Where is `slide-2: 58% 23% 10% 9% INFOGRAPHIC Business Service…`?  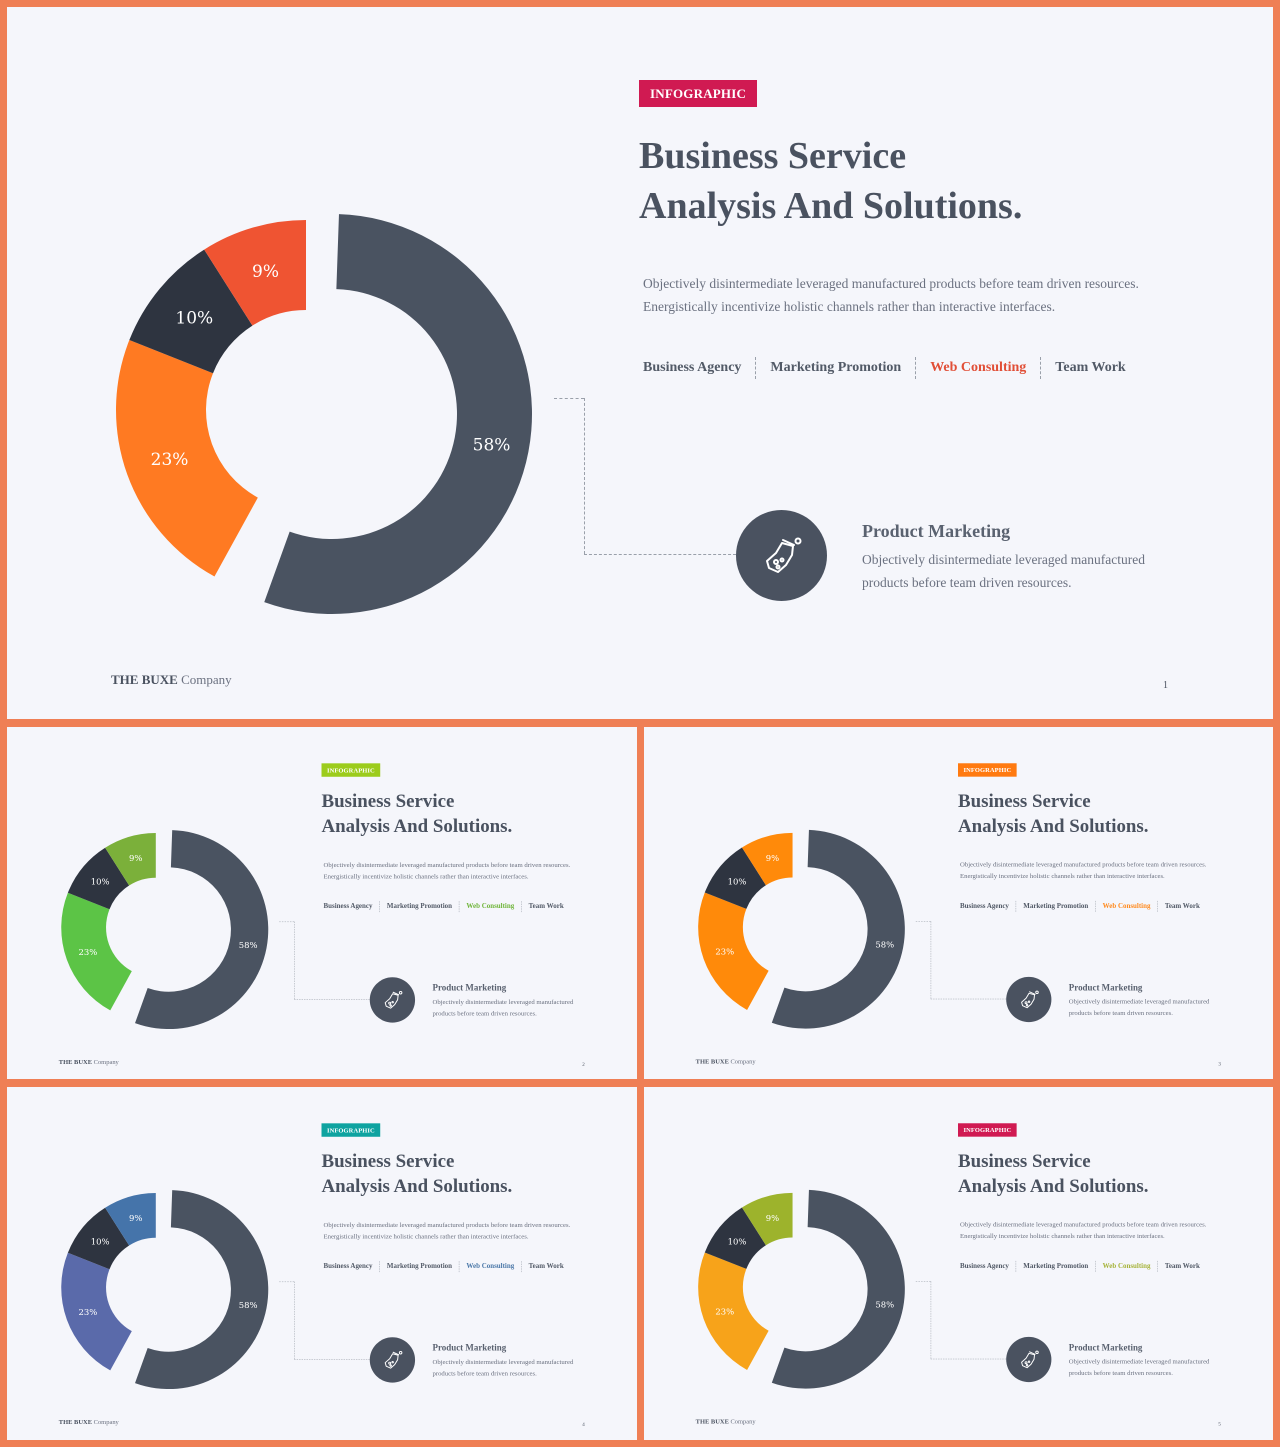 slide-2: 58% 23% 10% 9% INFOGRAPHIC Business Service… is located at coordinates (322, 903).